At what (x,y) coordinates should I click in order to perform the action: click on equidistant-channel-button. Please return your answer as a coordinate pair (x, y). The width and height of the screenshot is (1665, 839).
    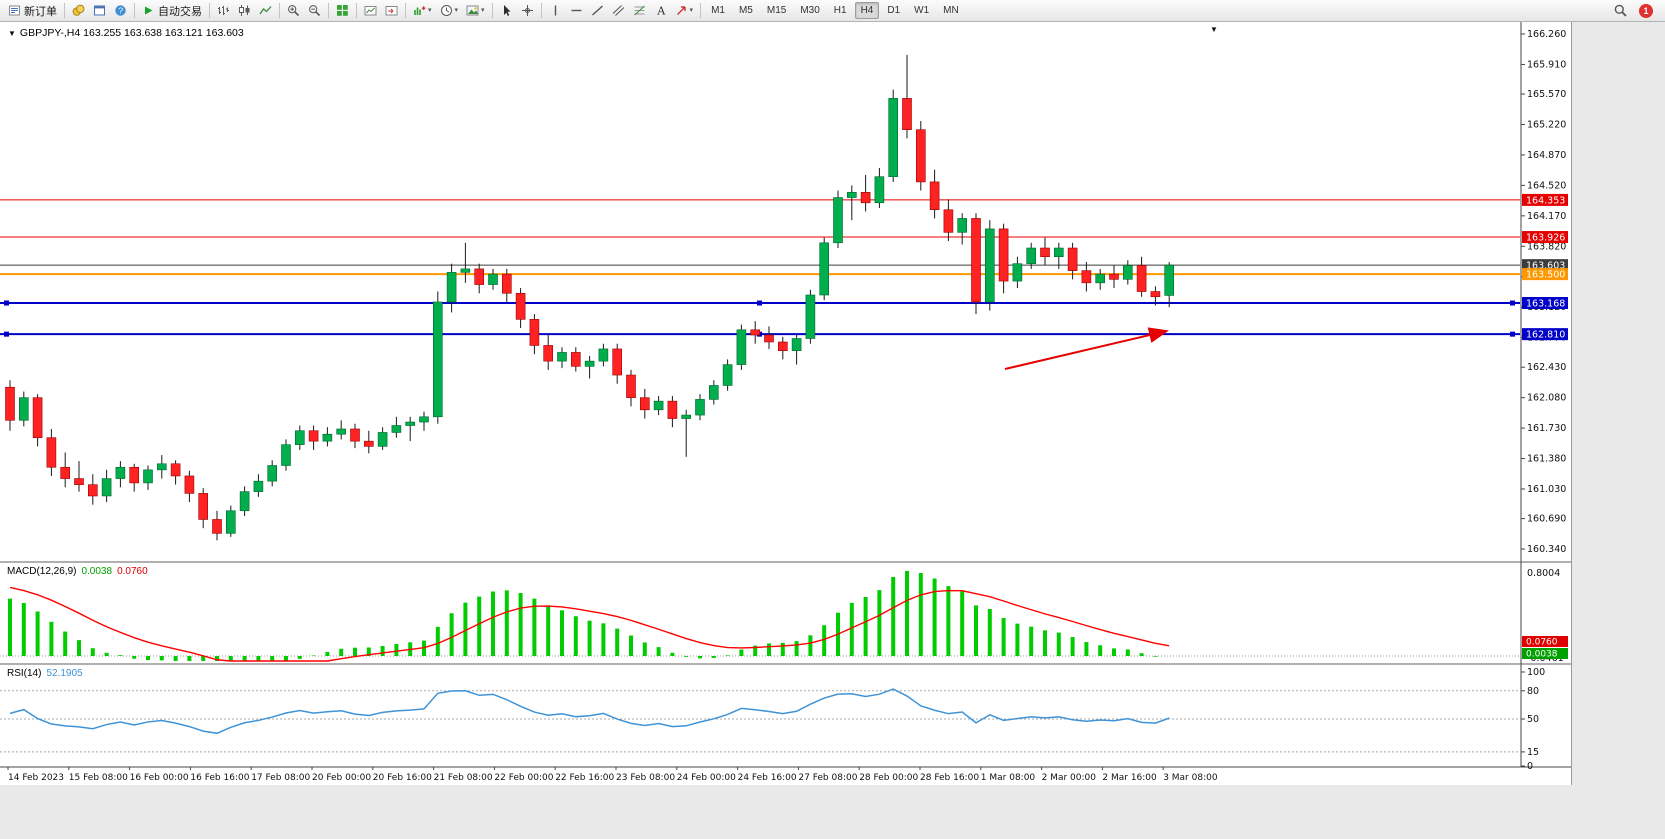
    Looking at the image, I should click on (618, 11).